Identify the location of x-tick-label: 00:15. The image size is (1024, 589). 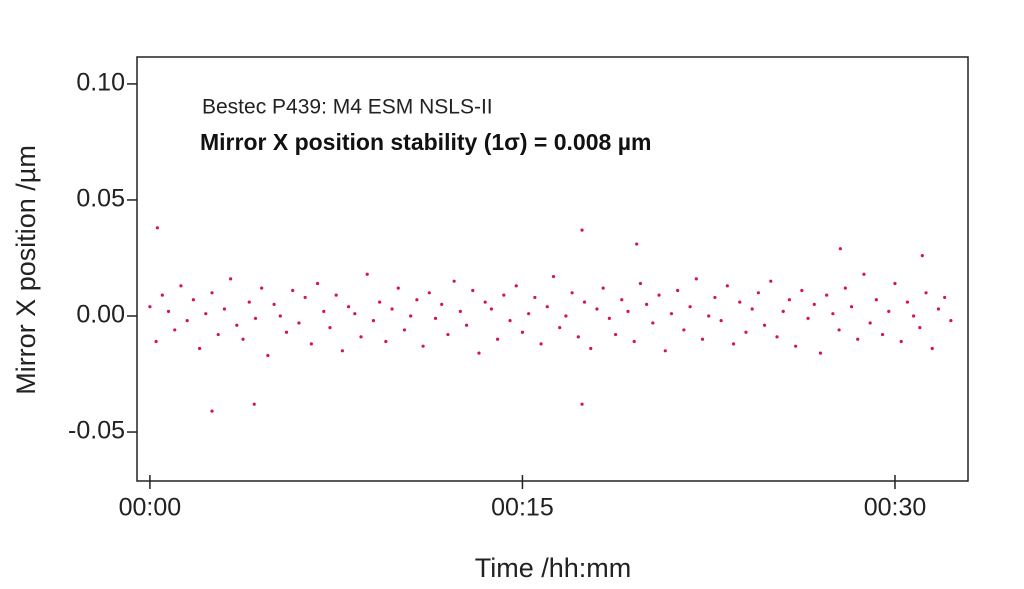
(522, 508).